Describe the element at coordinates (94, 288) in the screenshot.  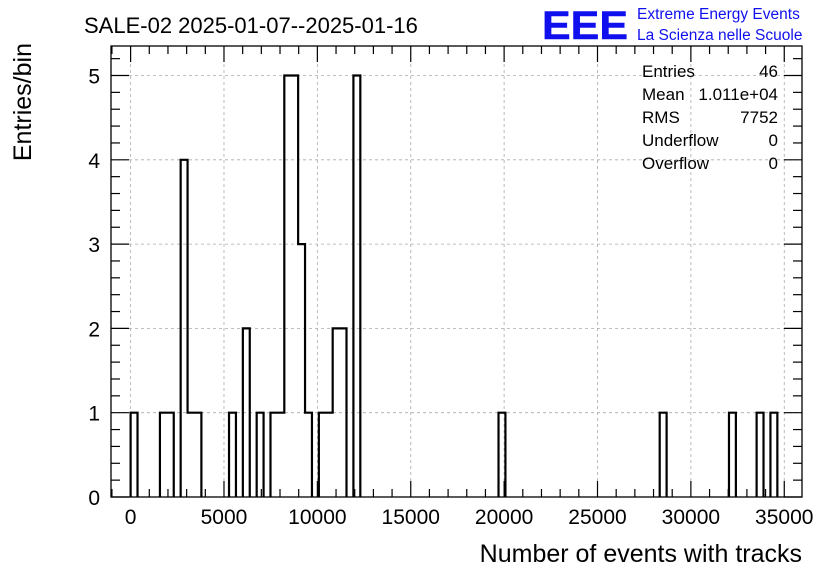
I see `y-tick-labels: 0 1 2 3 4 5` at that location.